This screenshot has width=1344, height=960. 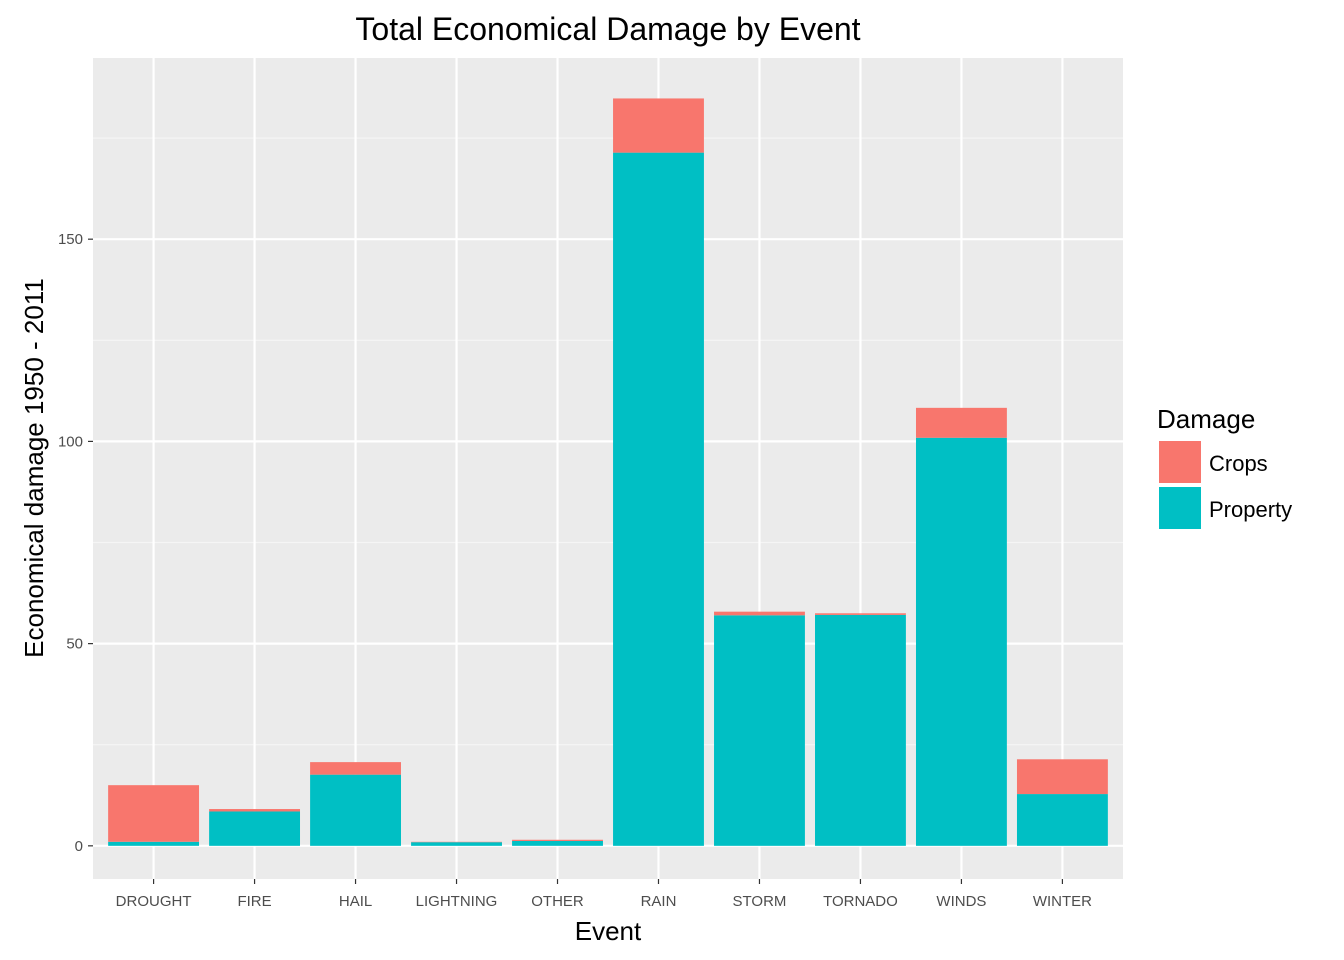 I want to click on legend: Damage Crops Property, so click(x=1224, y=466).